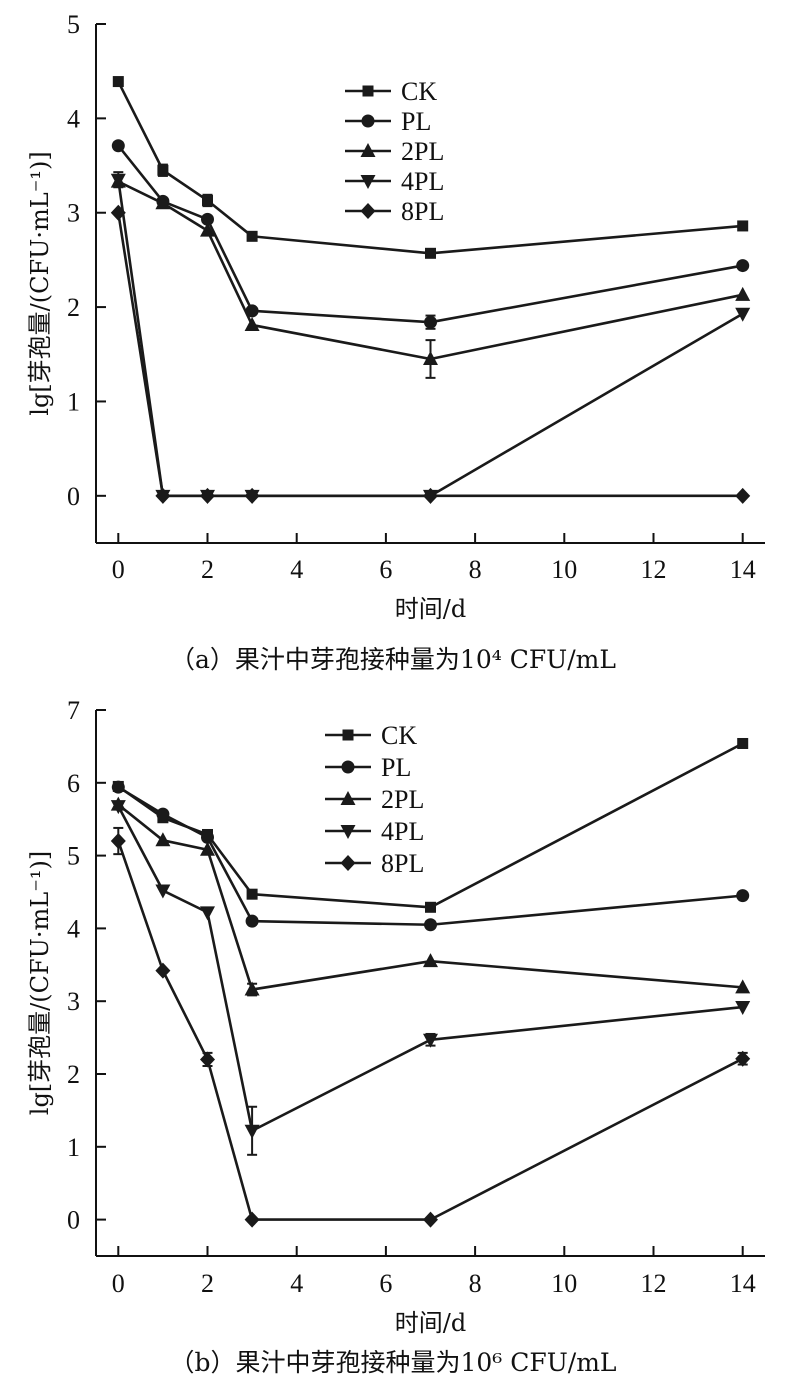  What do you see at coordinates (73, 1074) in the screenshot?
I see `y-tick-label: 2` at bounding box center [73, 1074].